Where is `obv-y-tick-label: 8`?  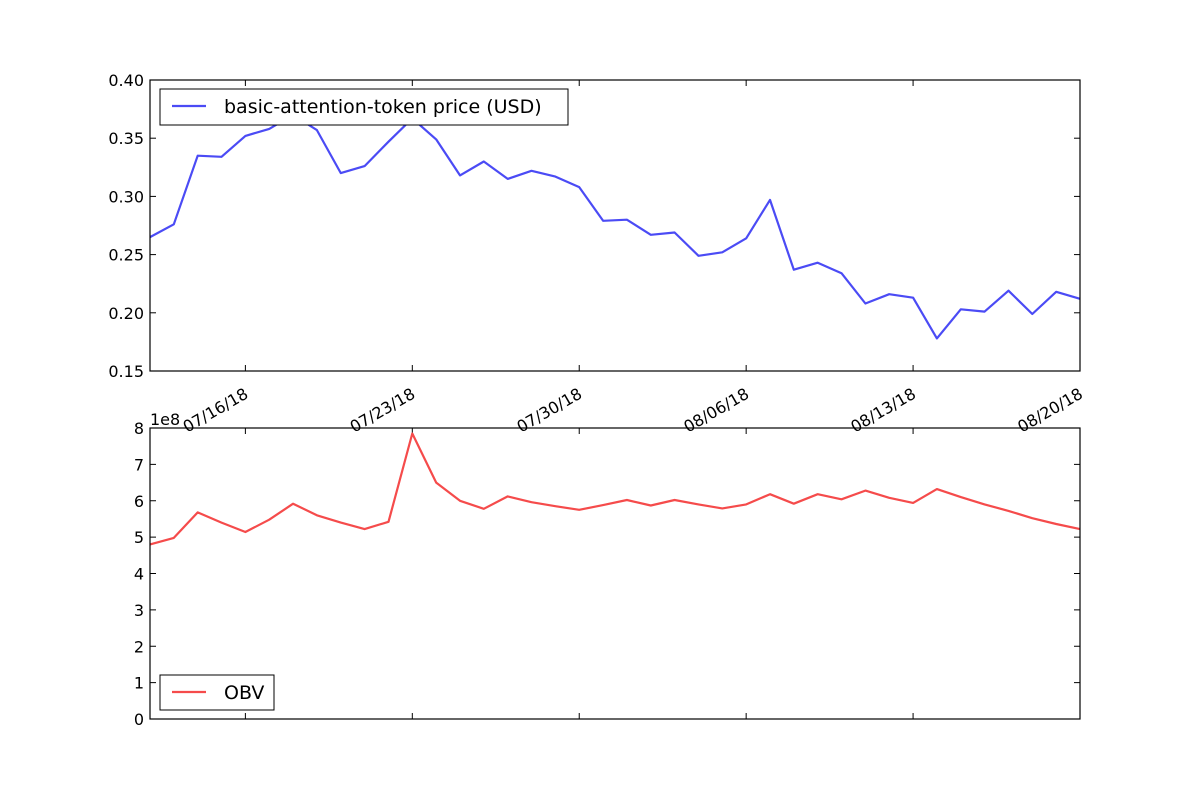 obv-y-tick-label: 8 is located at coordinates (139, 428).